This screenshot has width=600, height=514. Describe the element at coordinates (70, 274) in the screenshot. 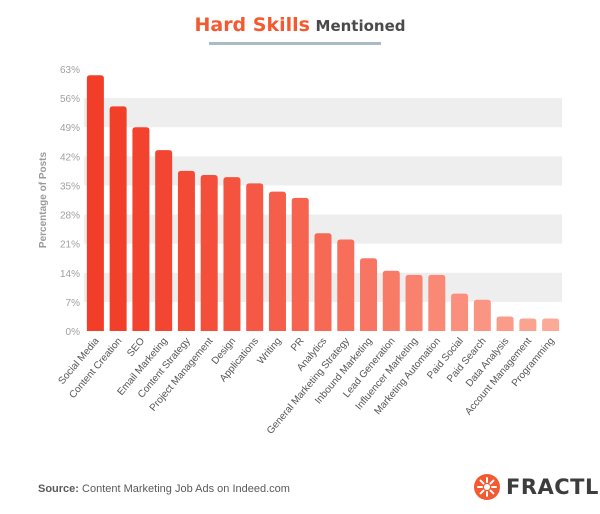

I see `y-tick-label: 14%` at that location.